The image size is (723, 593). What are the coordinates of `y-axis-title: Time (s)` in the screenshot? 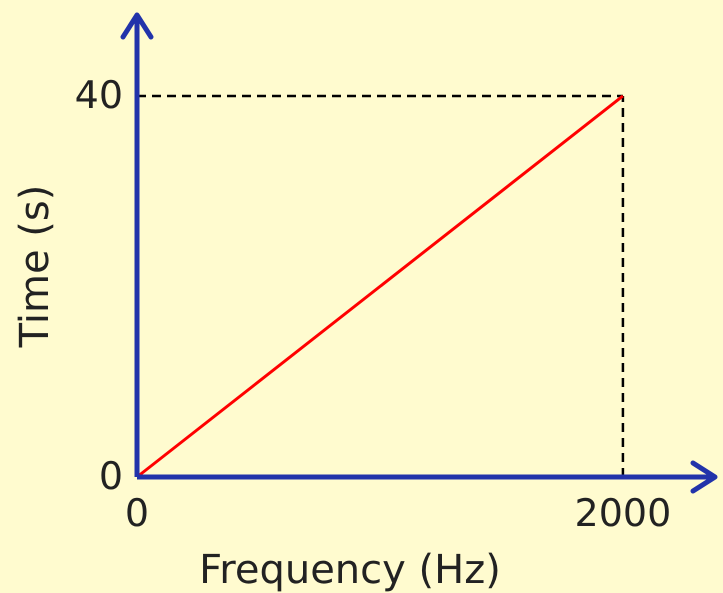 It's located at (35, 266).